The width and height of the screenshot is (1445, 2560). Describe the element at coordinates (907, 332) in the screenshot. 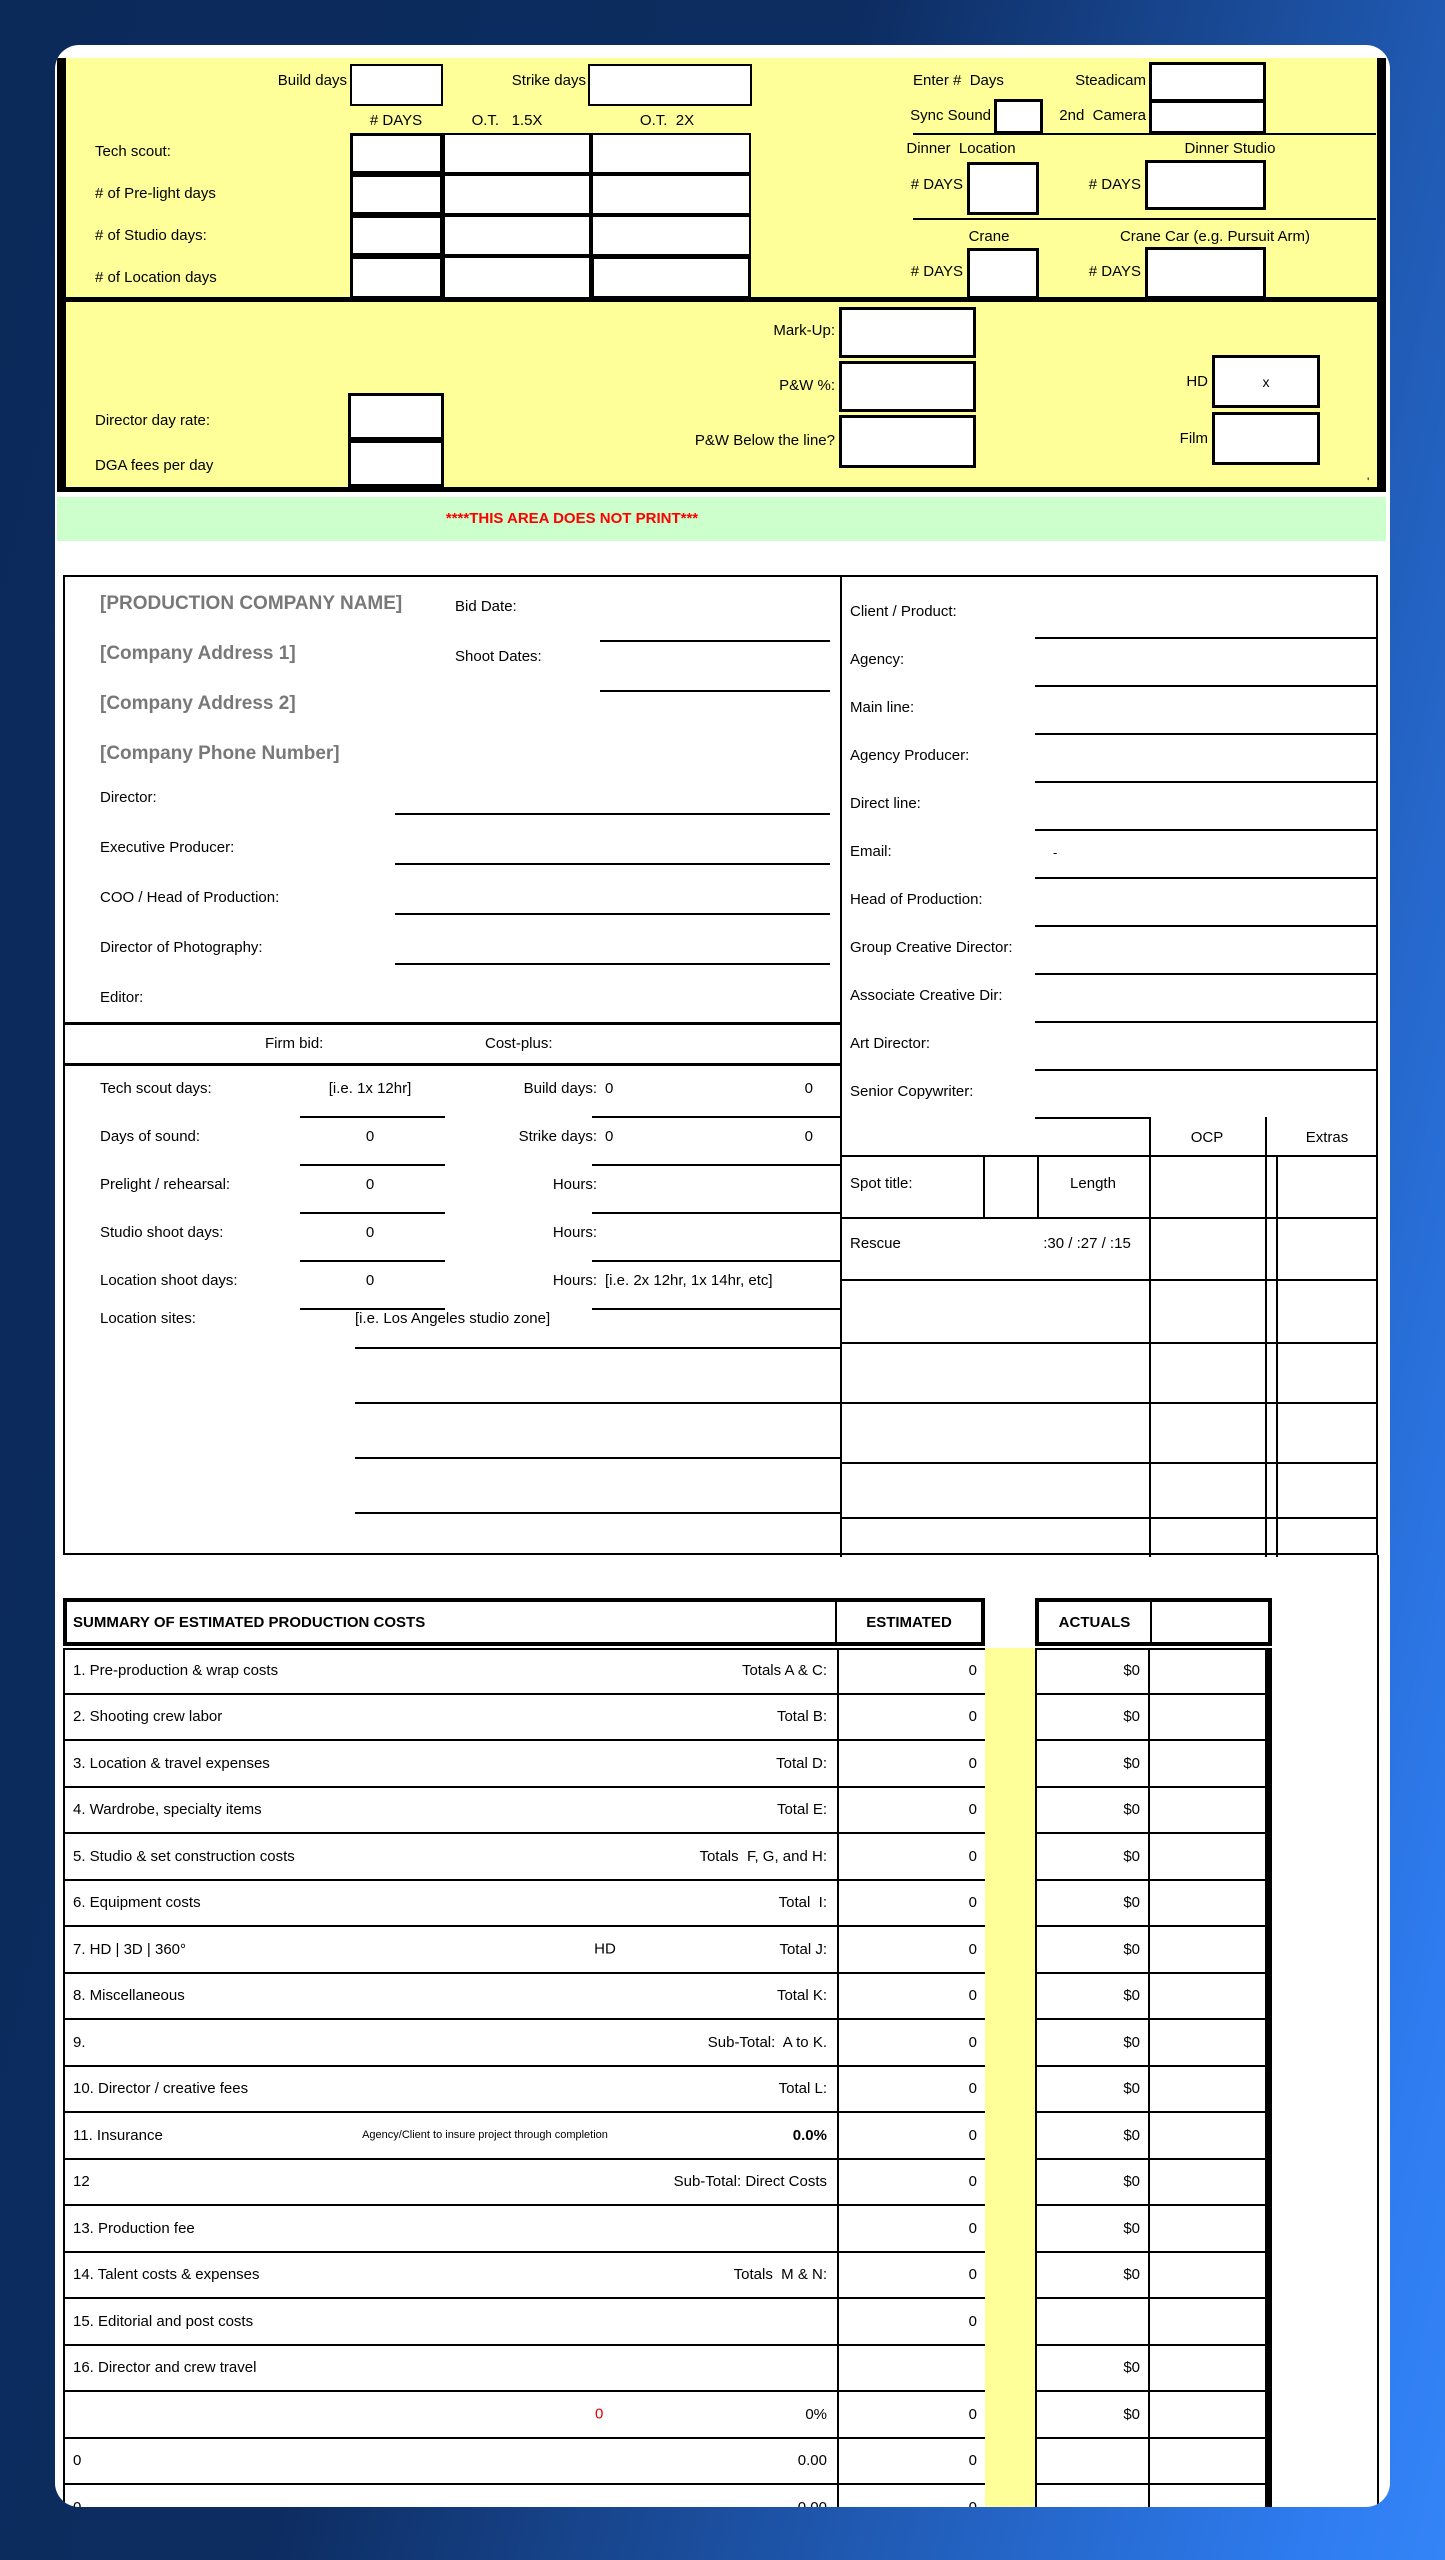

I see `markup-cell` at that location.